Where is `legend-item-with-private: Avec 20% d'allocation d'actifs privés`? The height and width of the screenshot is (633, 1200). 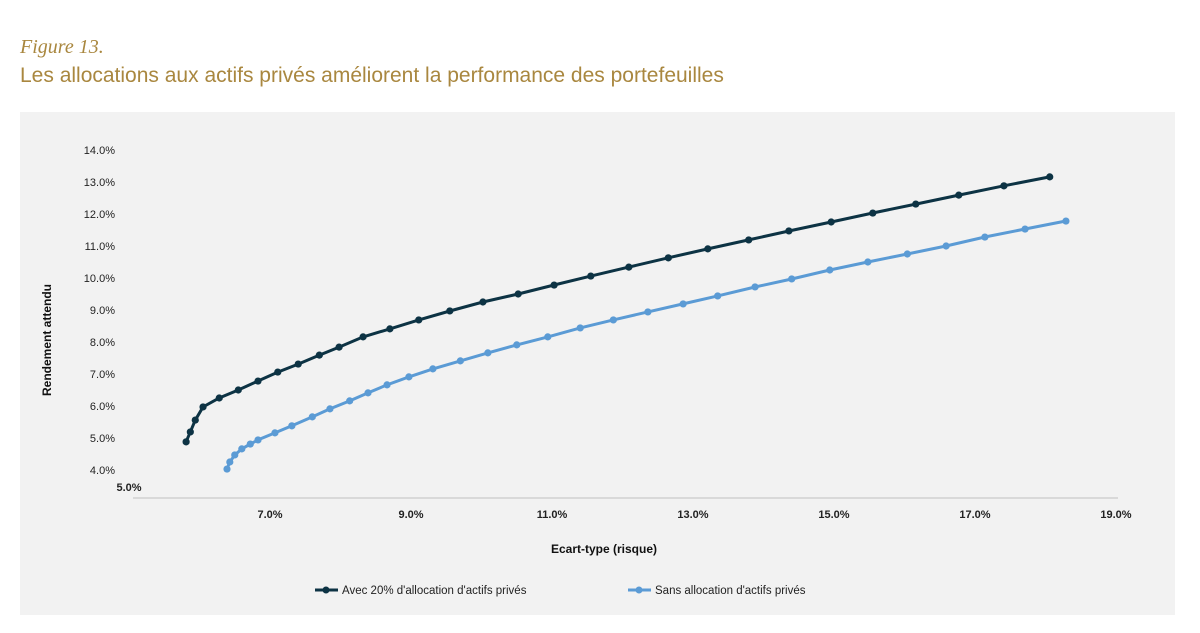
legend-item-with-private: Avec 20% d'allocation d'actifs privés is located at coordinates (421, 591).